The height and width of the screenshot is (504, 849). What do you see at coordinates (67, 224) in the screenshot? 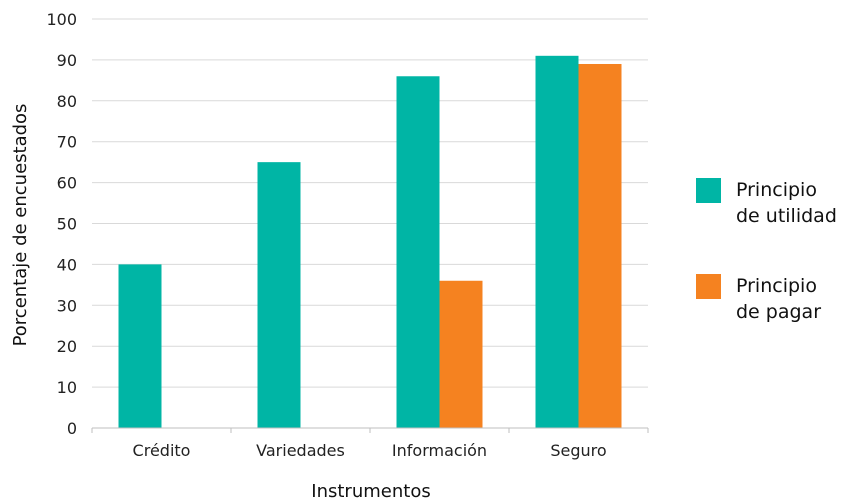
I see `y-tick-label: 50` at bounding box center [67, 224].